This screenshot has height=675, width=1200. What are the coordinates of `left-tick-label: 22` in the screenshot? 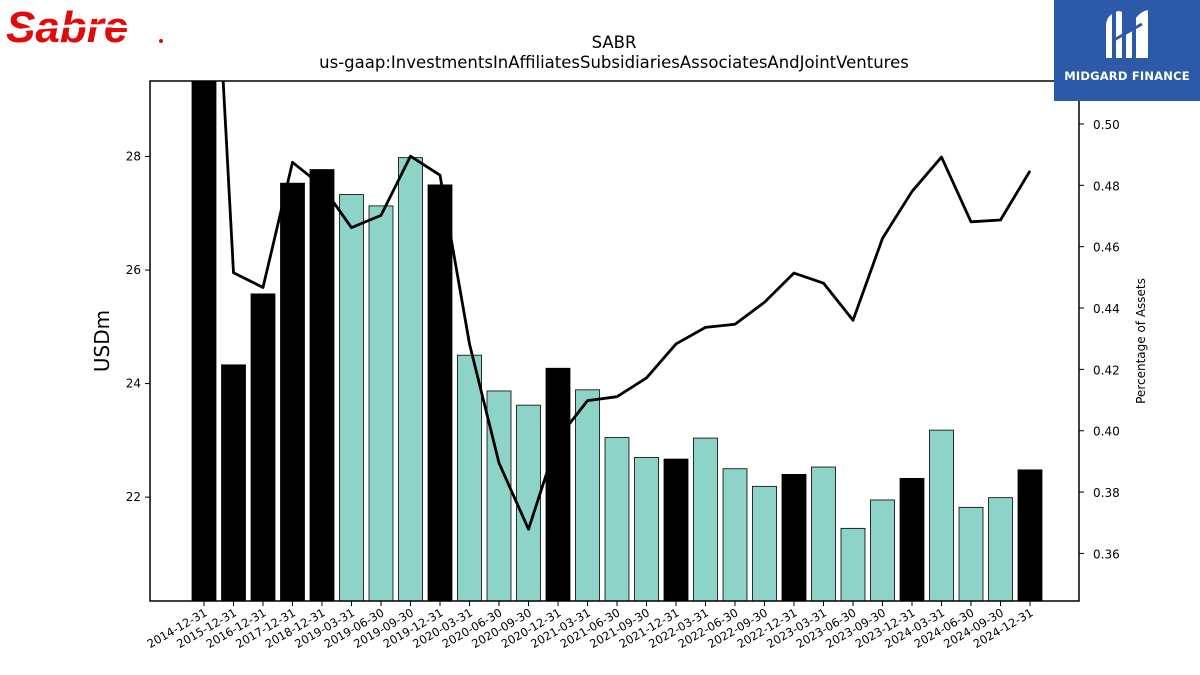 It's located at (133, 497).